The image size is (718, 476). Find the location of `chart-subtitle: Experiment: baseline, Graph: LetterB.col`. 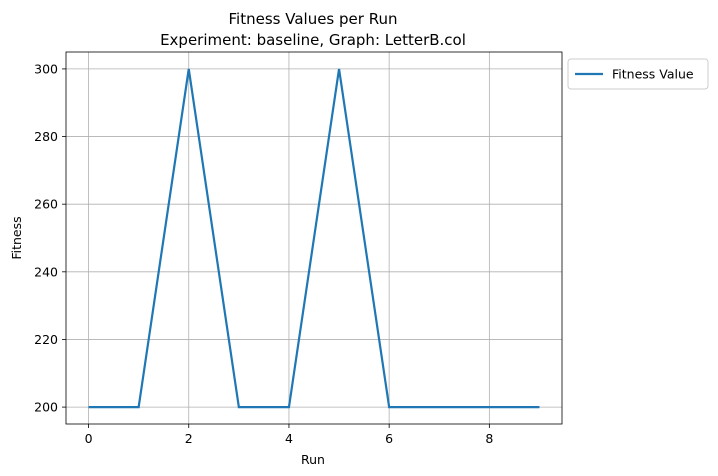

chart-subtitle: Experiment: baseline, Graph: LetterB.col is located at coordinates (313, 40).